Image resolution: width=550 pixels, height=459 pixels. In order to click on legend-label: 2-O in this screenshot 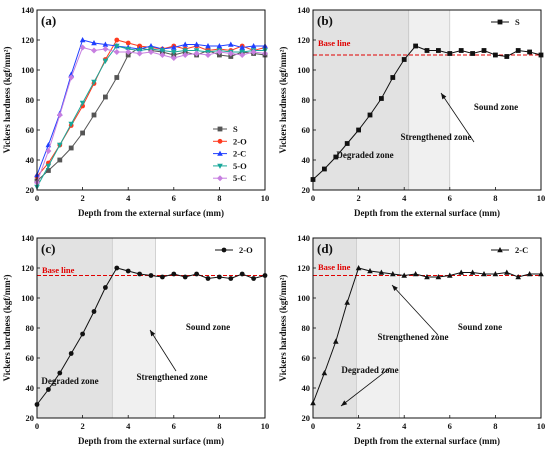, I will do `click(240, 141)`.